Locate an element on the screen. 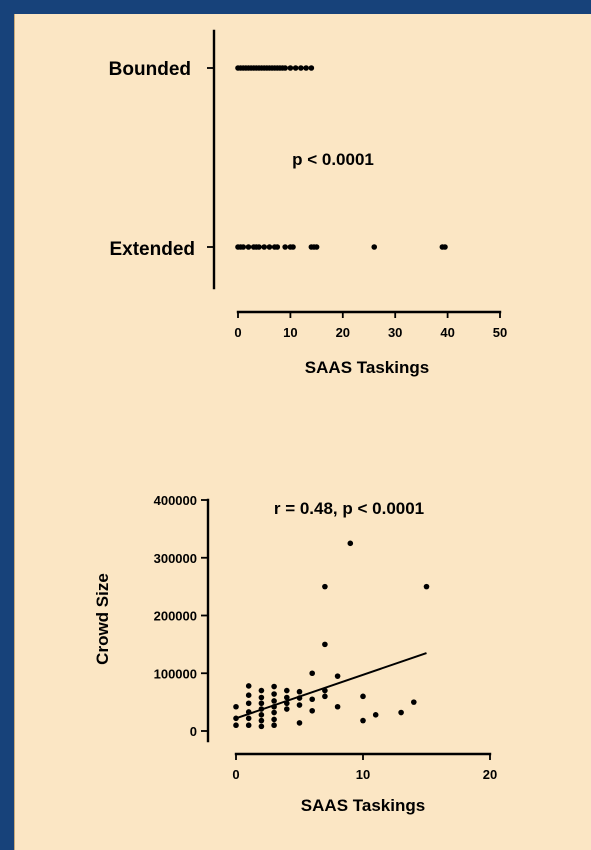 This screenshot has width=591, height=850. scatter-x-tick-label: 10 is located at coordinates (363, 774).